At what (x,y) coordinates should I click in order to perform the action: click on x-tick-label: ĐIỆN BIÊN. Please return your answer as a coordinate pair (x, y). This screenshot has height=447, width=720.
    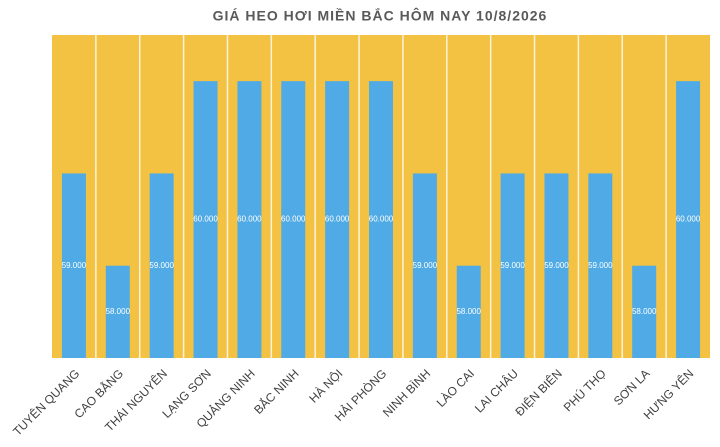
    Looking at the image, I should click on (538, 392).